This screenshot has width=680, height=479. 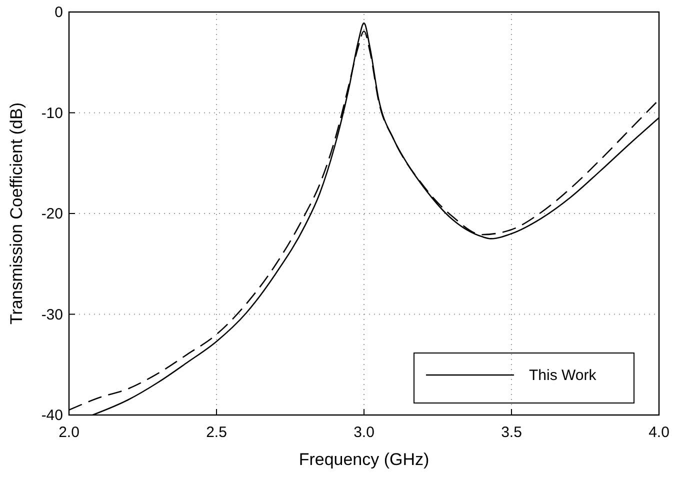 What do you see at coordinates (52, 315) in the screenshot?
I see `y-tick-label: -30` at bounding box center [52, 315].